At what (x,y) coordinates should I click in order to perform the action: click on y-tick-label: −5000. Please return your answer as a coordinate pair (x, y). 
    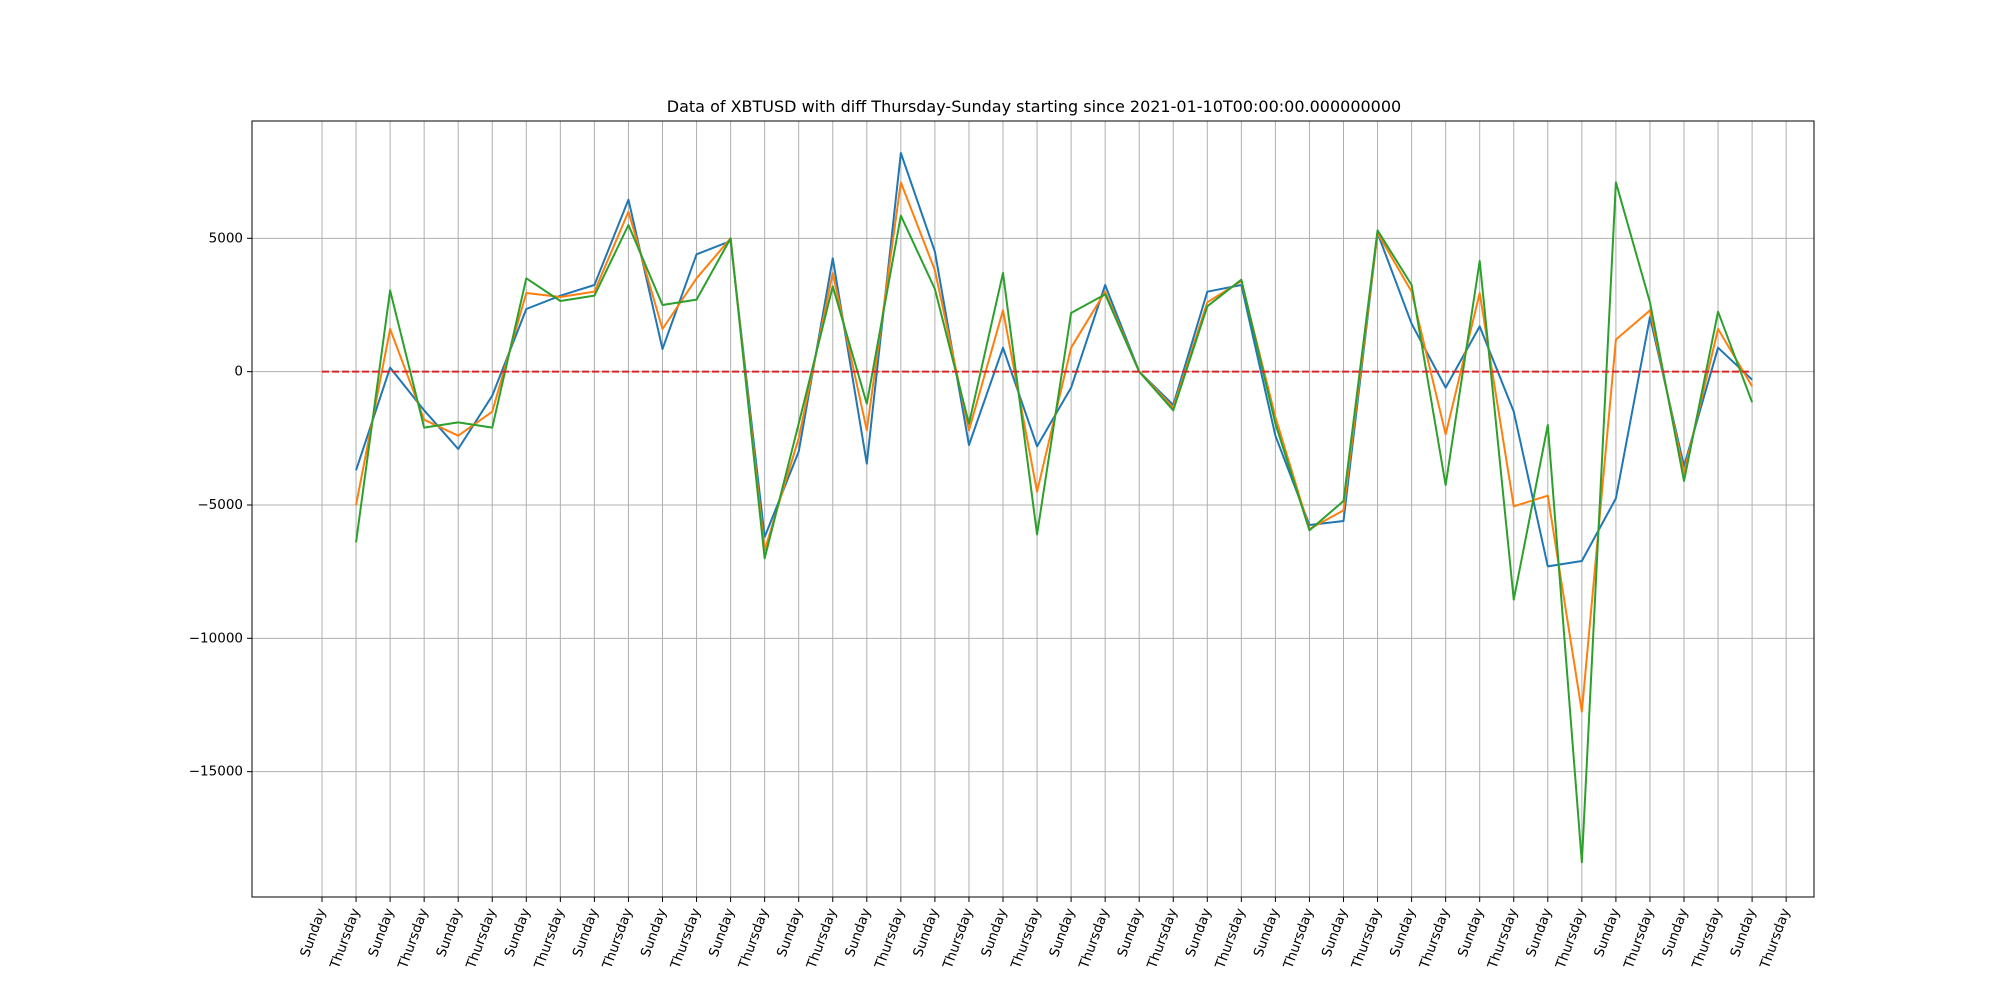
    Looking at the image, I should click on (220, 505).